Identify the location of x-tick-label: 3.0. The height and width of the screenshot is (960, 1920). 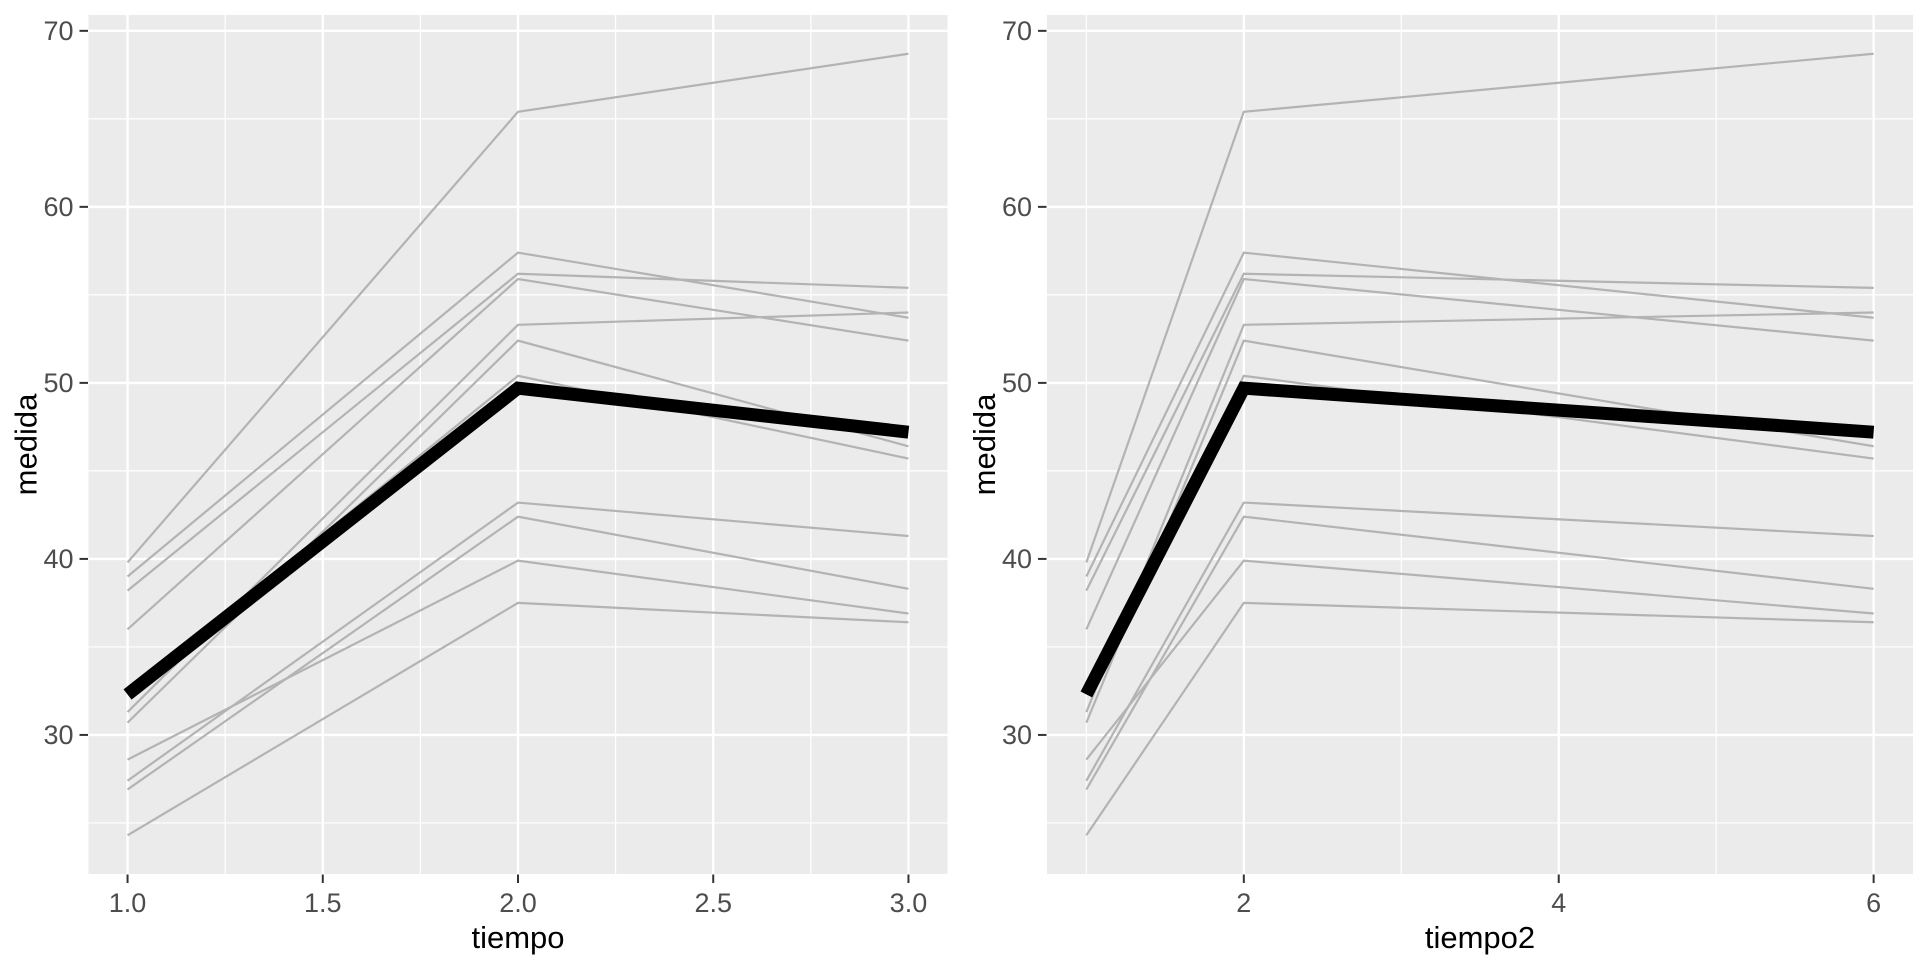
(909, 903).